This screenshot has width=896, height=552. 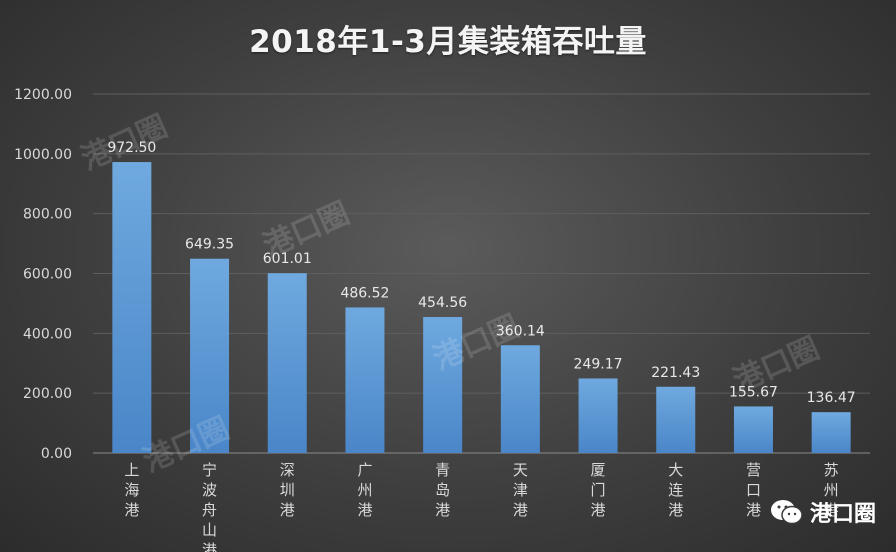 What do you see at coordinates (442, 303) in the screenshot?
I see `data-label: 454.56` at bounding box center [442, 303].